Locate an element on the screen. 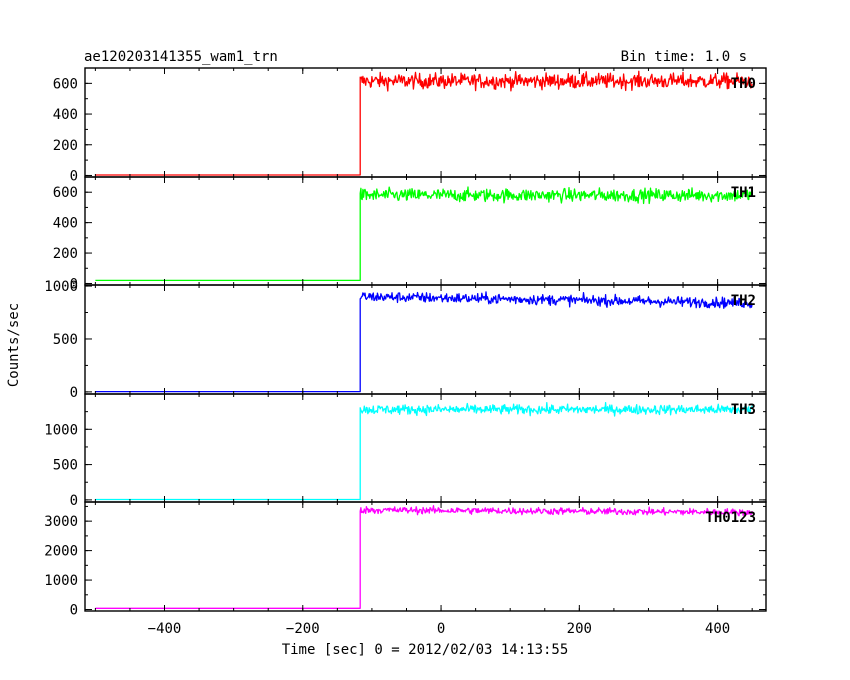  panel-th0123: 0 1000 2000 3000 TH0123 is located at coordinates (405, 560).